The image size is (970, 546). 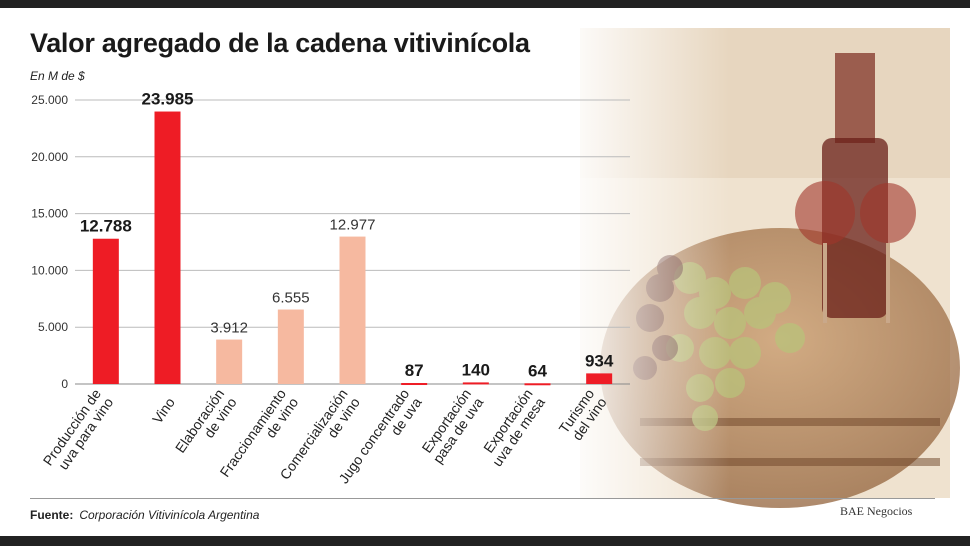 I want to click on x-category-label: Exportaciónuva de mesa, so click(x=512, y=428).